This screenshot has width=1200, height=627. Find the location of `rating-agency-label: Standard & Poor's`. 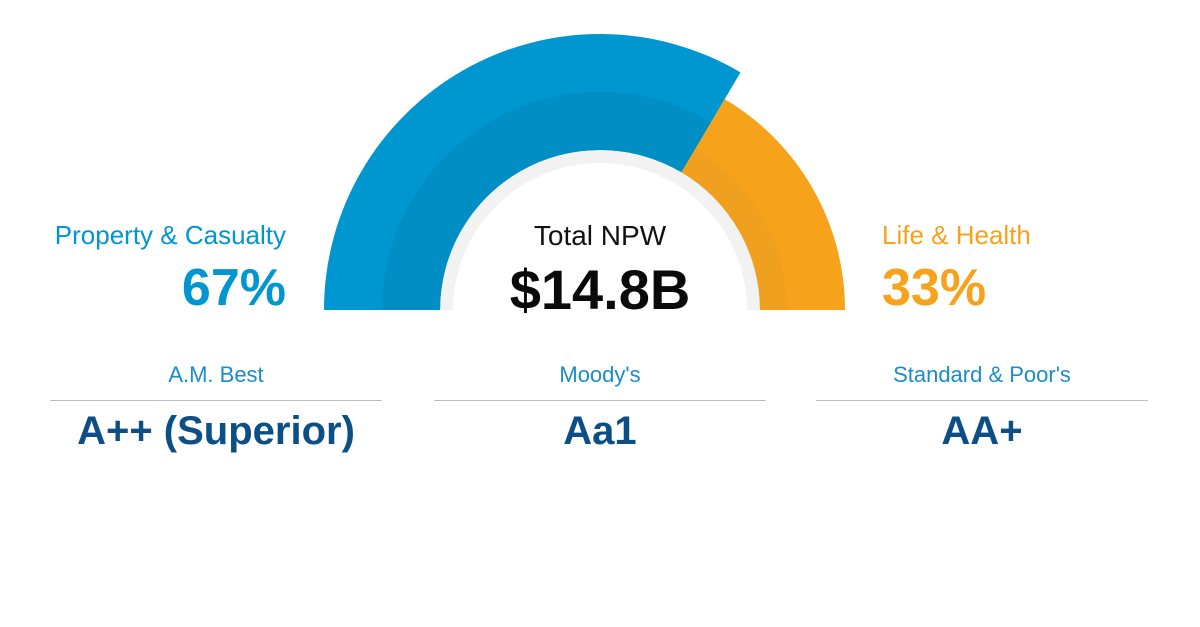

rating-agency-label: Standard & Poor's is located at coordinates (982, 381).